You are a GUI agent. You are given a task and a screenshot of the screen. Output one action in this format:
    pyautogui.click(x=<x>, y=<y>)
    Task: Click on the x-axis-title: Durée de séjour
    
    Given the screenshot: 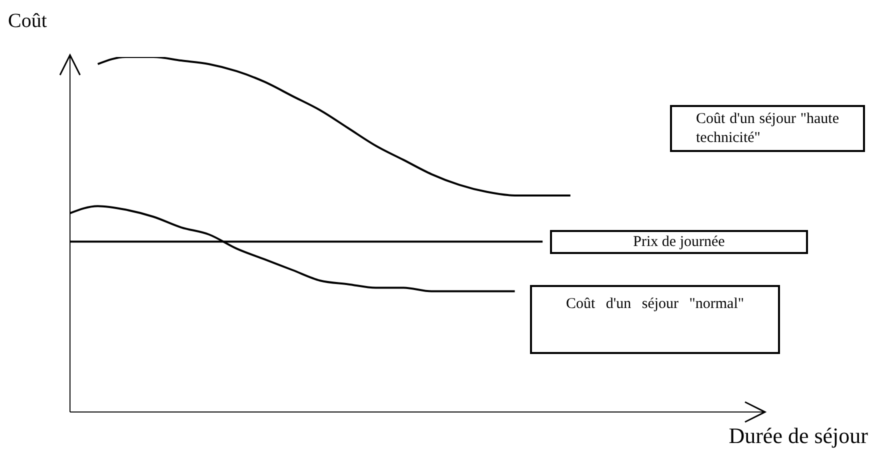 What is the action you would take?
    pyautogui.click(x=798, y=436)
    